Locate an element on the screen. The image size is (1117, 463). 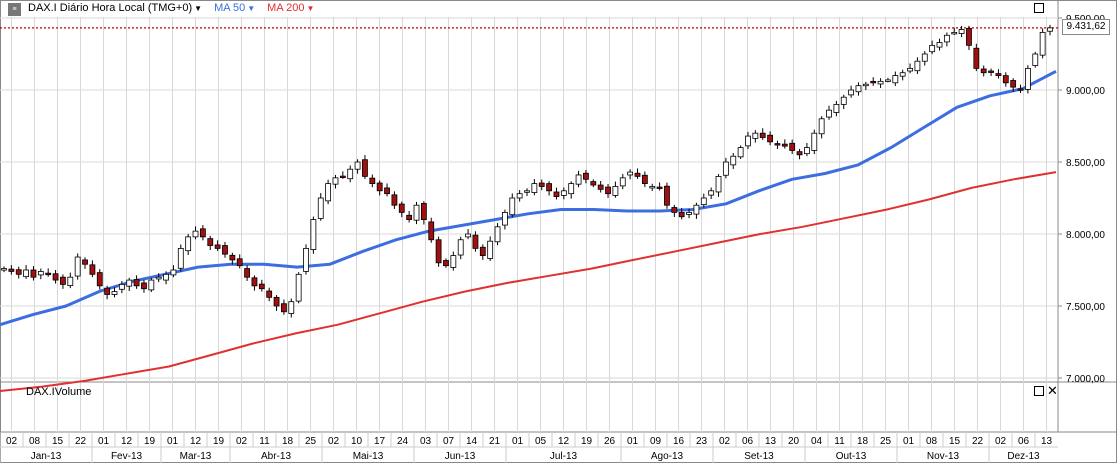
y-tick-label: 9.000,00 is located at coordinates (1085, 91).